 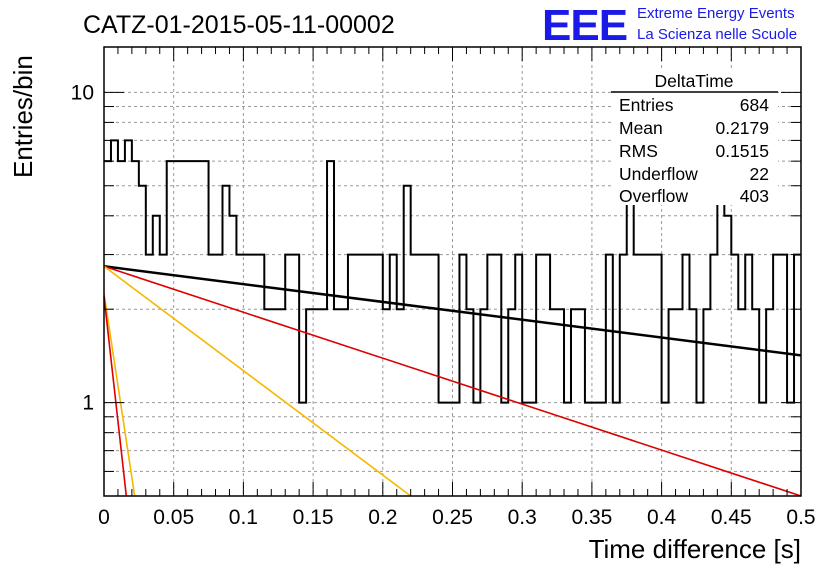 I want to click on x-tick-label: 0.1, so click(x=243, y=517).